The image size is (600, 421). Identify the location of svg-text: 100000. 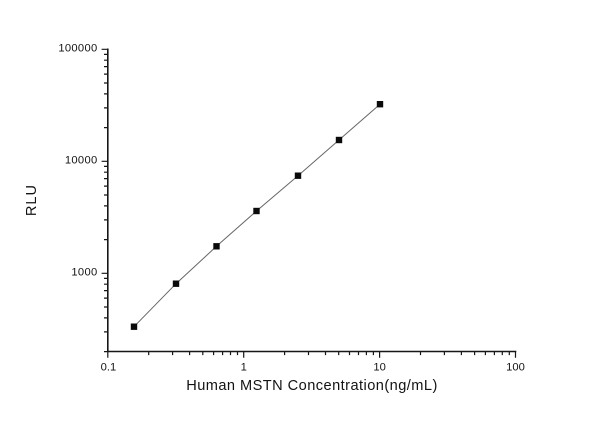
(77, 48).